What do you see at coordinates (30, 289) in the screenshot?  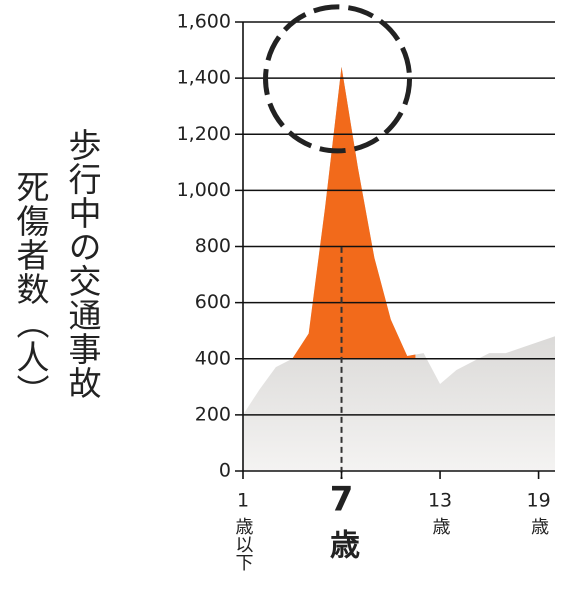 I see `y-label: 死傷者数（人）` at bounding box center [30, 289].